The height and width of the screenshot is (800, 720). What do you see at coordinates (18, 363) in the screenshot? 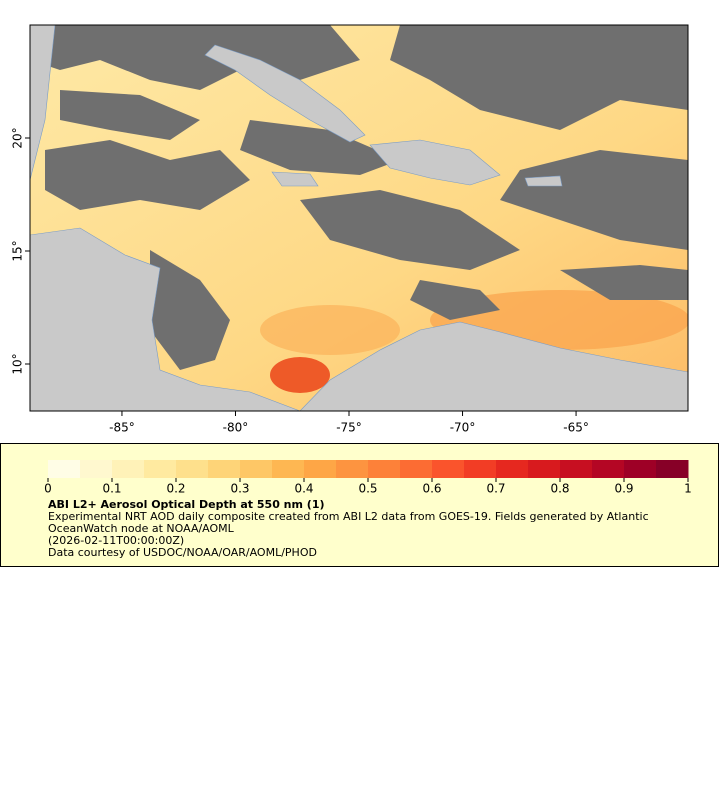
I see `y-tick-label: 10°` at bounding box center [18, 363].